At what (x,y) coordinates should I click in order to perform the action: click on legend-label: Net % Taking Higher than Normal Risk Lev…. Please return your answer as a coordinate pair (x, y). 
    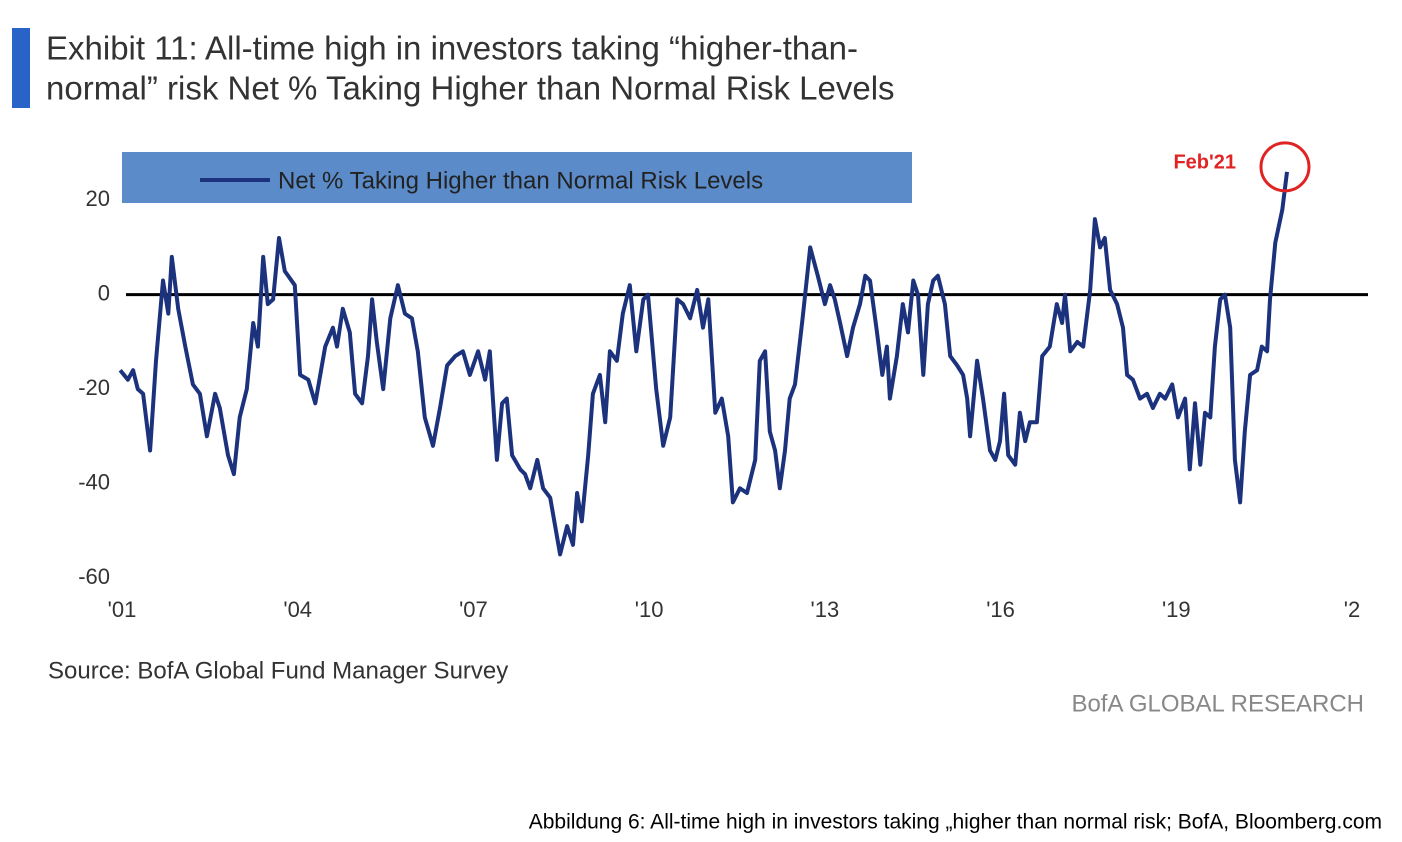
    Looking at the image, I should click on (520, 180).